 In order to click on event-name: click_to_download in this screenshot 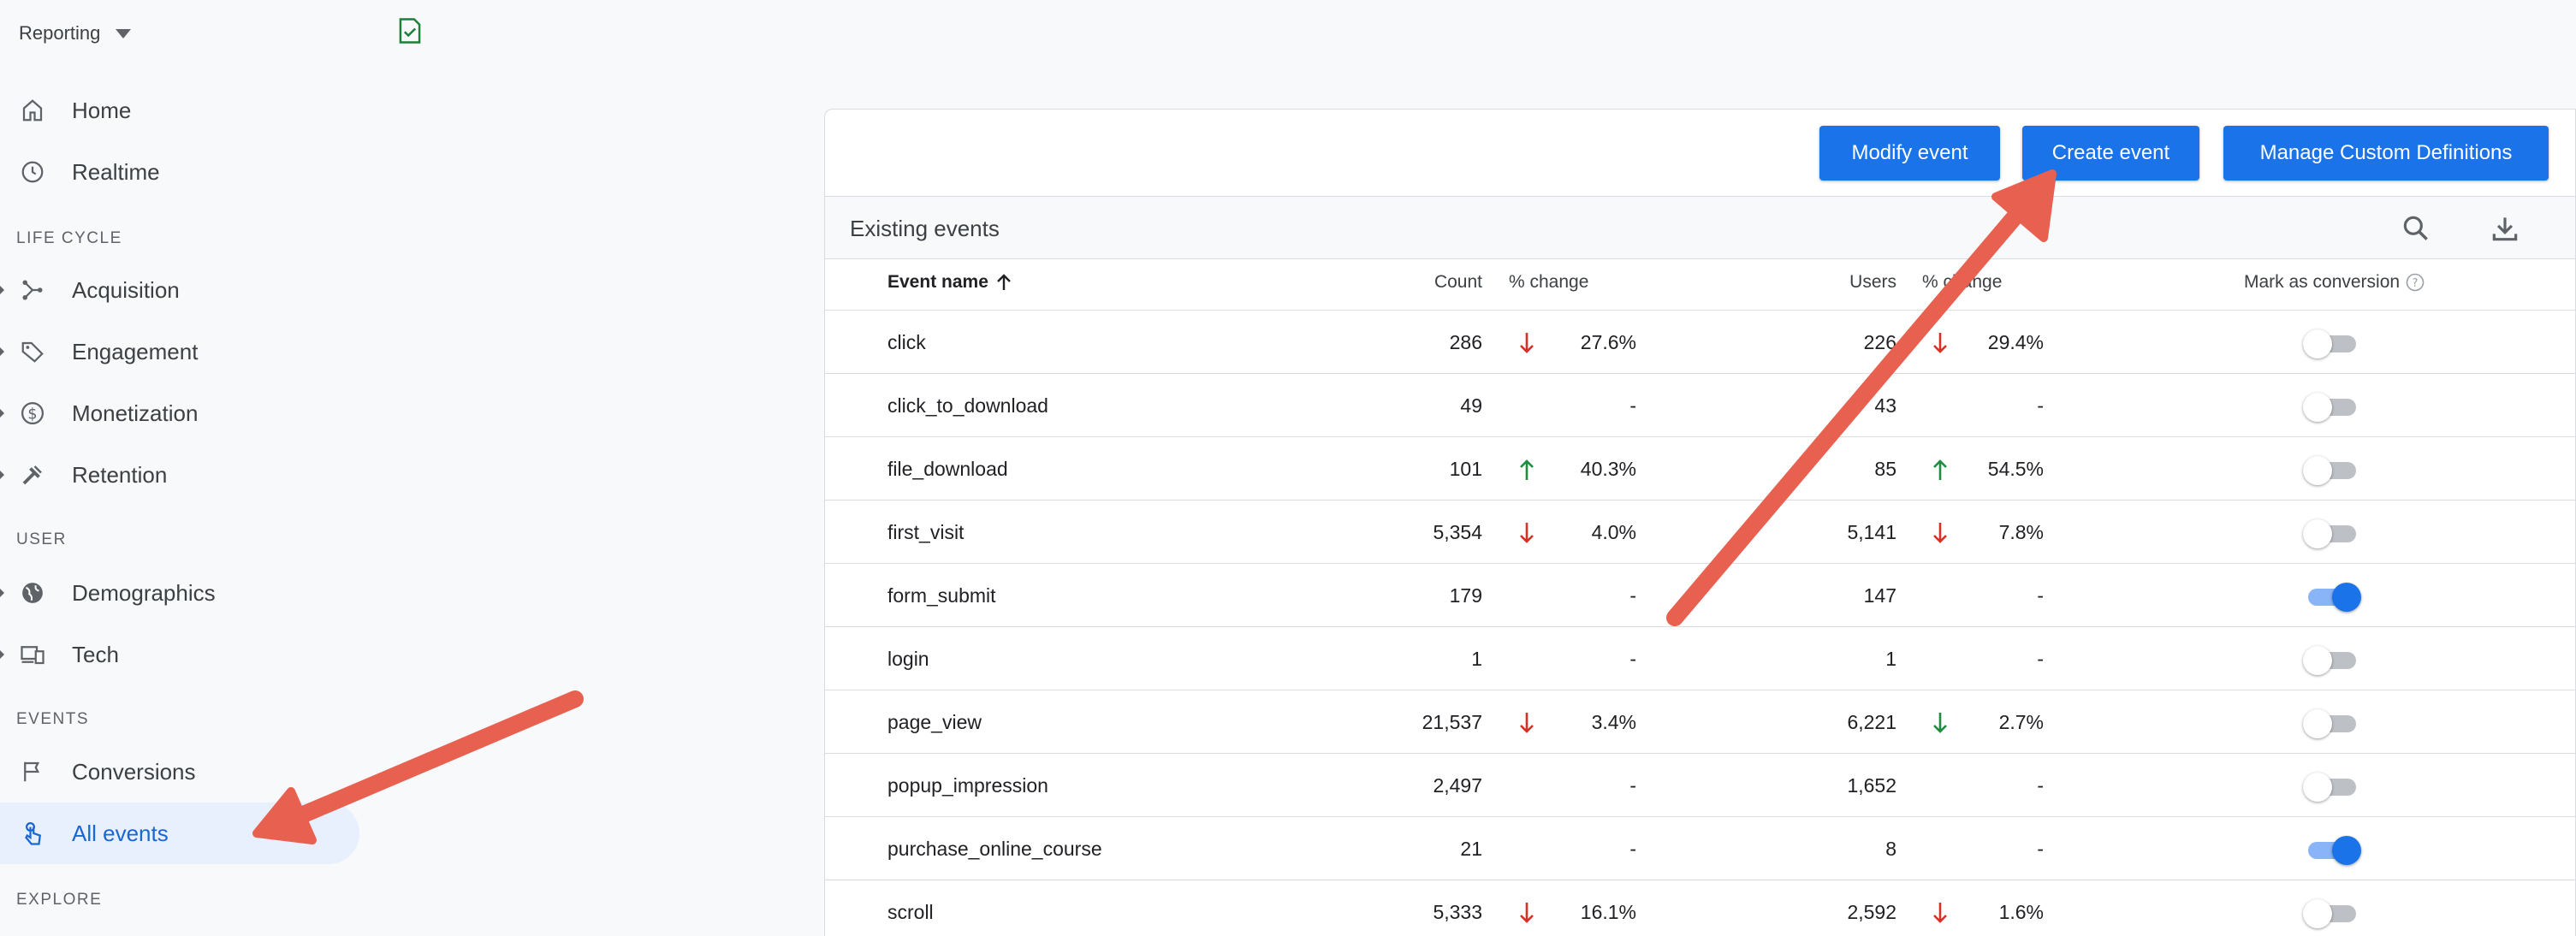, I will do `click(967, 406)`.